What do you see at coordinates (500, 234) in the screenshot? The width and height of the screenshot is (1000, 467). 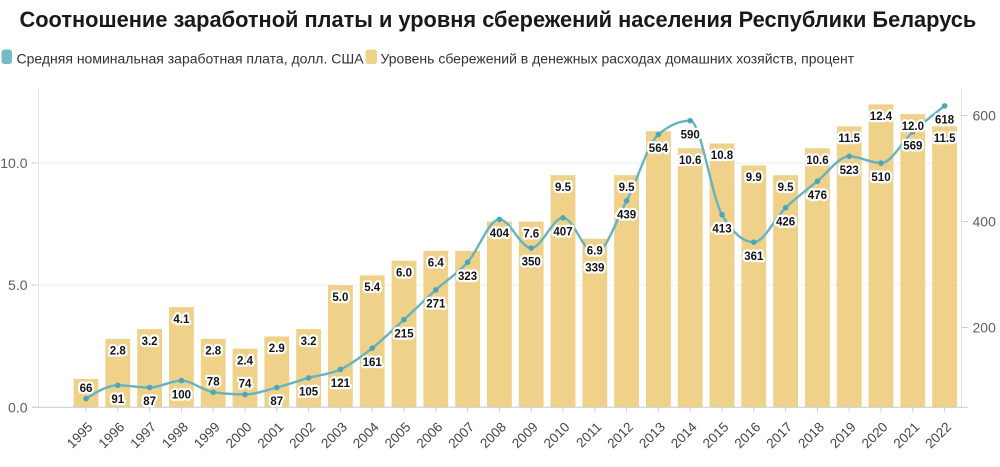 I see `svg-text: 404` at bounding box center [500, 234].